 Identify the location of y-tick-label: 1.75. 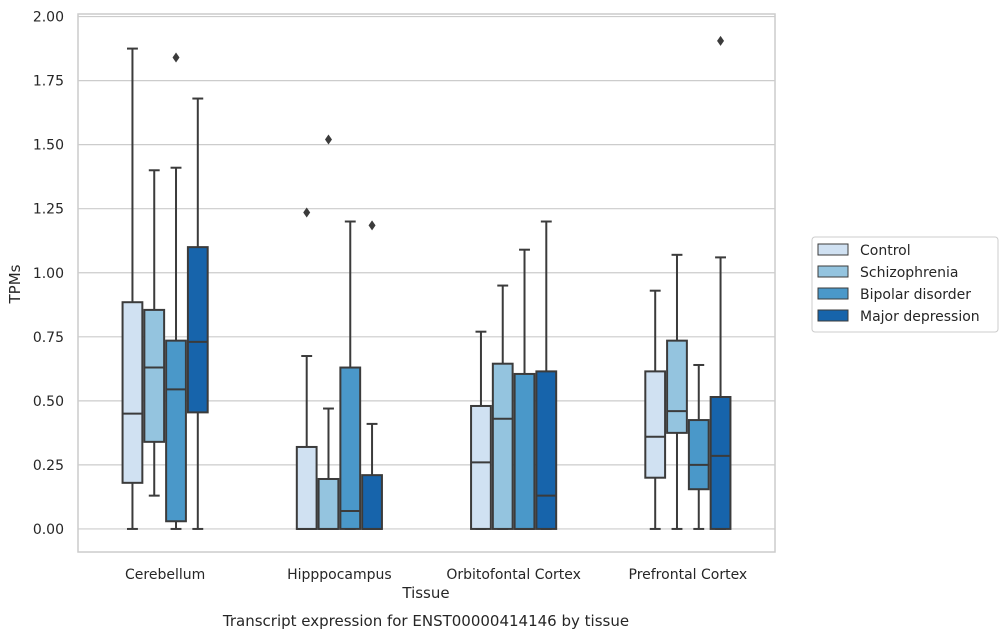
(48, 82).